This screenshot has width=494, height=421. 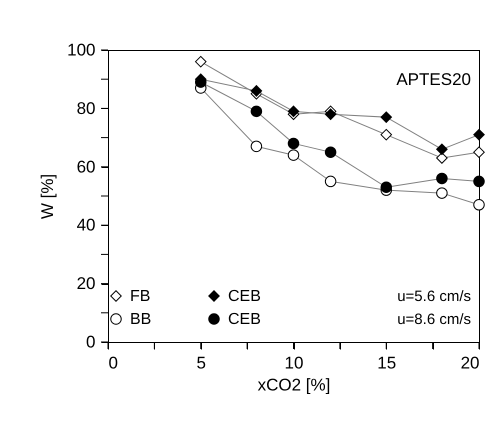 What do you see at coordinates (294, 363) in the screenshot?
I see `x-tick-label: 10` at bounding box center [294, 363].